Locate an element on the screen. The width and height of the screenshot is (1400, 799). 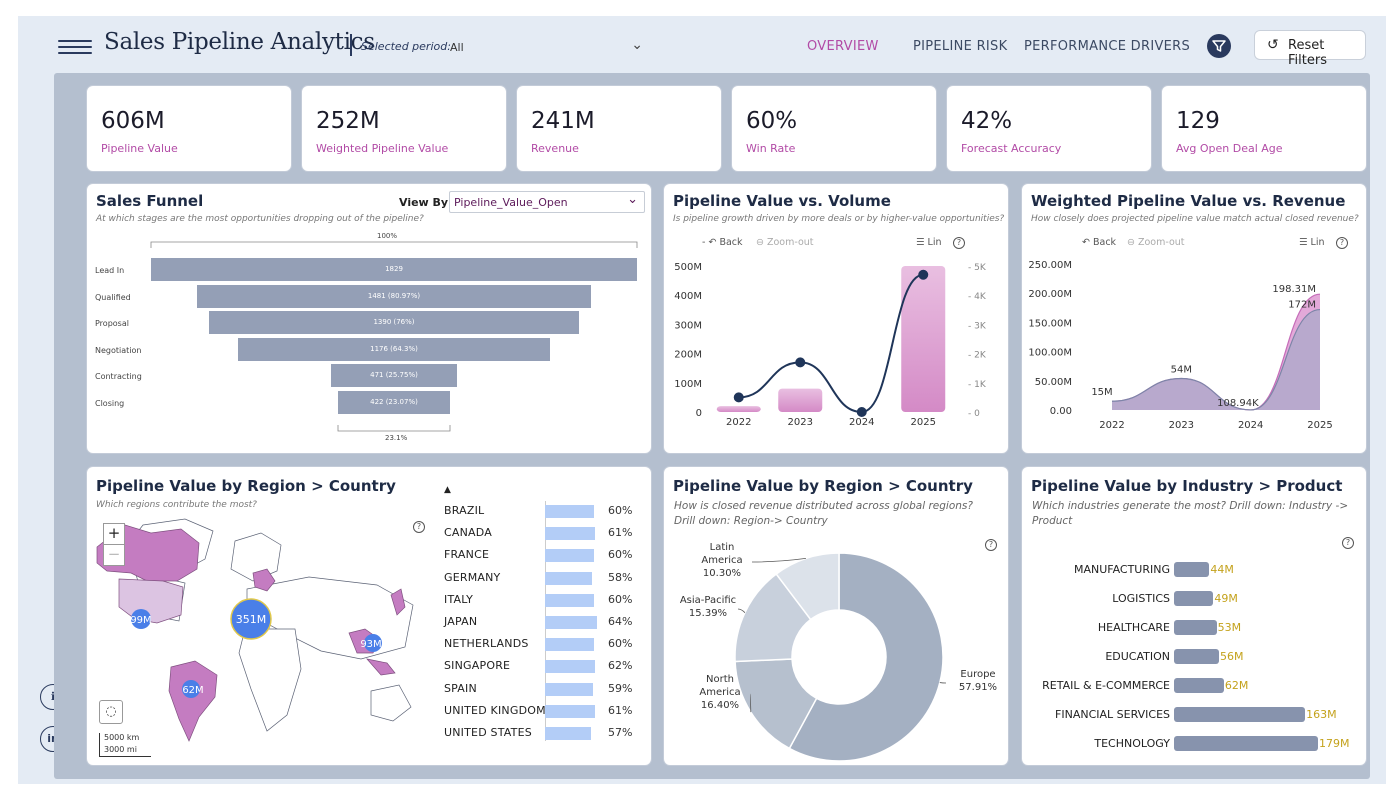
lasso-select-icon: ◌ is located at coordinates (111, 712).